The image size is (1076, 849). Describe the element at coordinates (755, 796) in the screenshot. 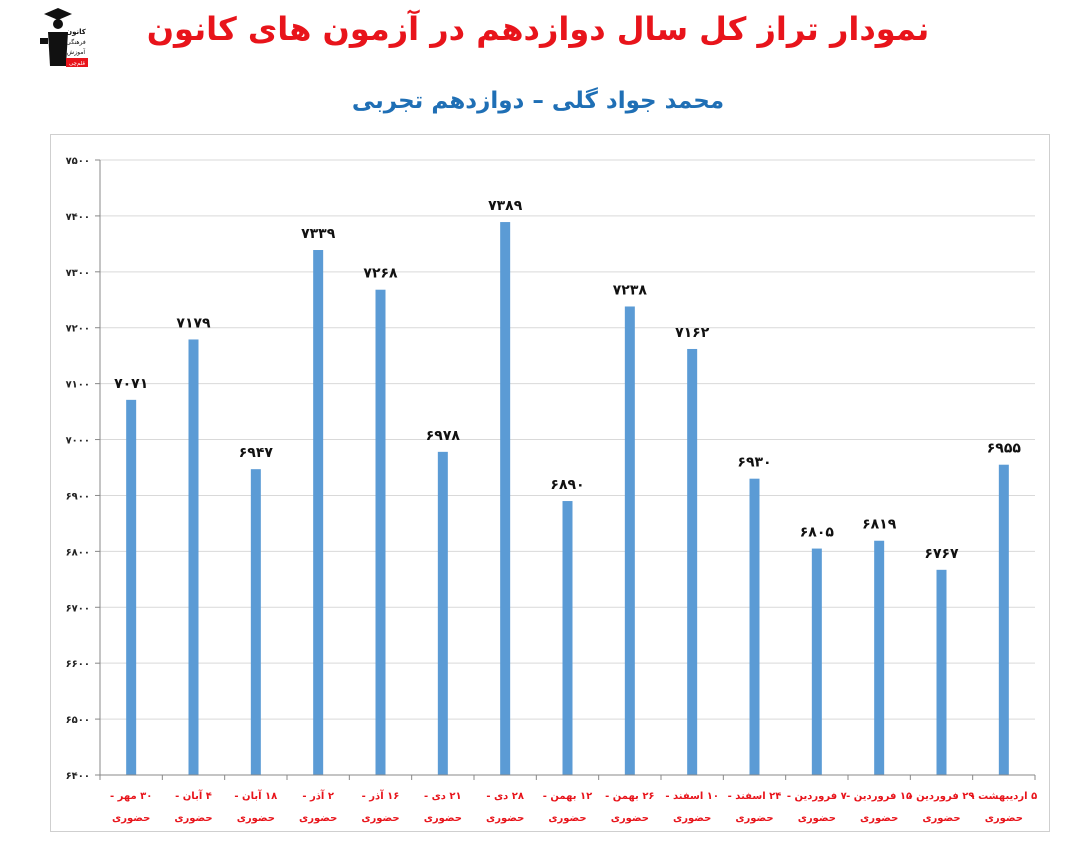

I see `category-label: ۲۴ اسفند -` at that location.